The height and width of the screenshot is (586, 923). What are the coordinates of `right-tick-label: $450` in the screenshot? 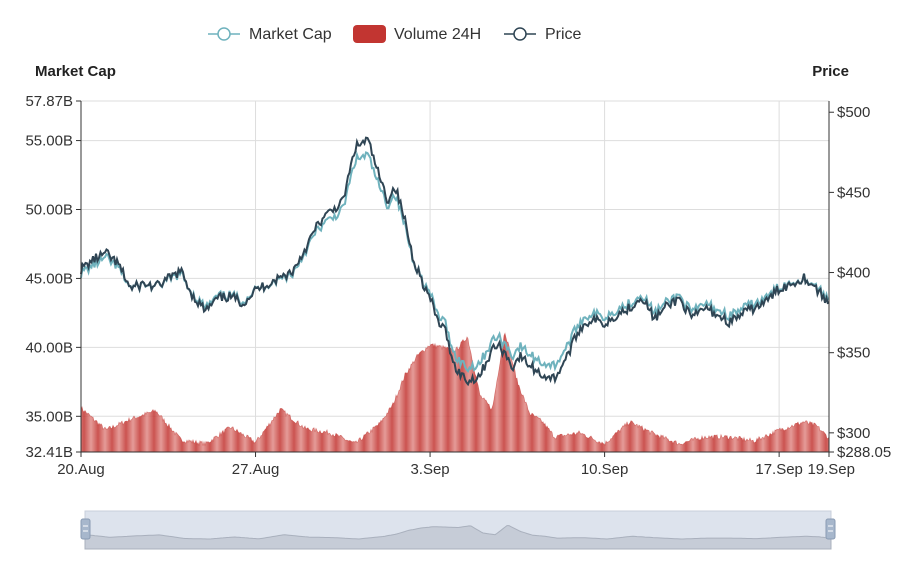 It's located at (853, 192).